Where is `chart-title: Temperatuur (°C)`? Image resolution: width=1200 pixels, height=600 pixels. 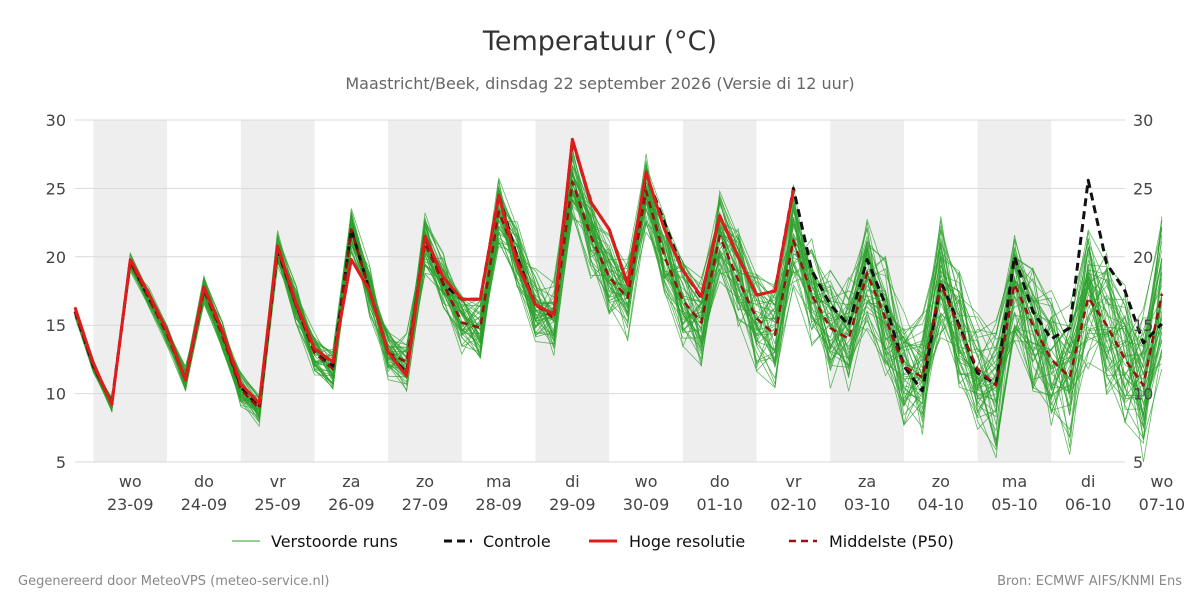
chart-title: Temperatuur (°C) is located at coordinates (599, 41).